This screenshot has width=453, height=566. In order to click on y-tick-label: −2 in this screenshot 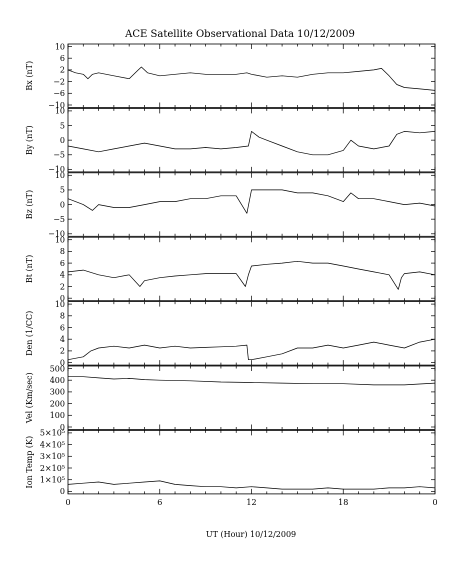, I will do `click(59, 81)`.